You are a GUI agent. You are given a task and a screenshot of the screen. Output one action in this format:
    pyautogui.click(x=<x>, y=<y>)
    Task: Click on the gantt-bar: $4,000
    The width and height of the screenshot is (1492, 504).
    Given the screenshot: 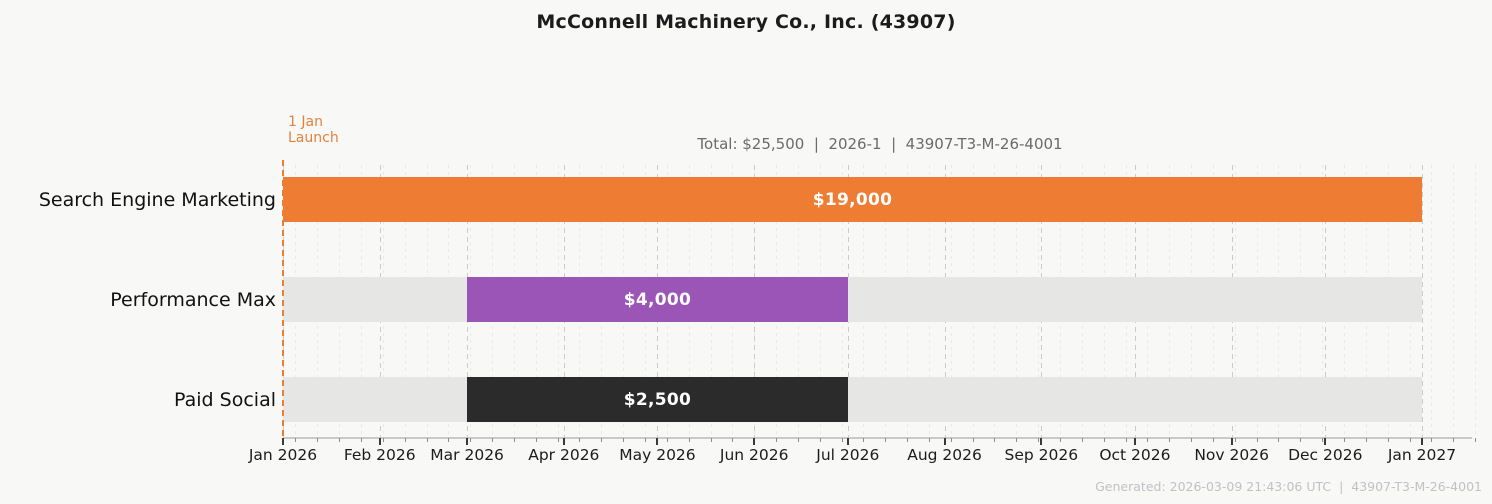 What is the action you would take?
    pyautogui.click(x=657, y=299)
    